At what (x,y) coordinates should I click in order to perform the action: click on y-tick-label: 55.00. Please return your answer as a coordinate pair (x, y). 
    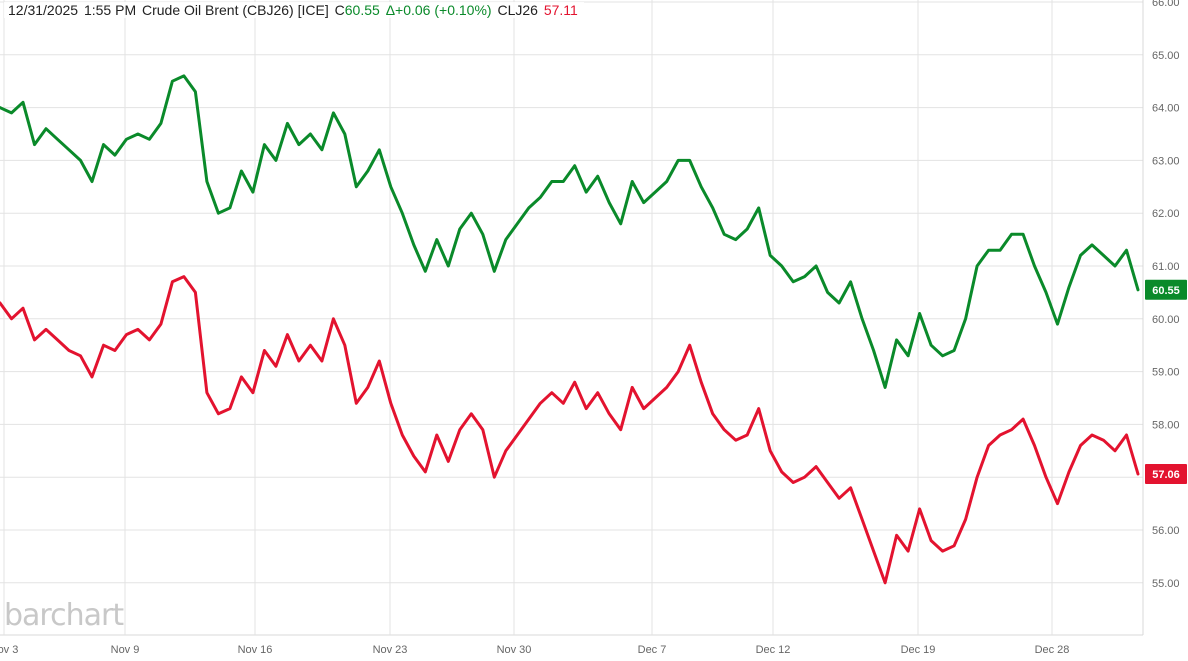
    Looking at the image, I should click on (1166, 584).